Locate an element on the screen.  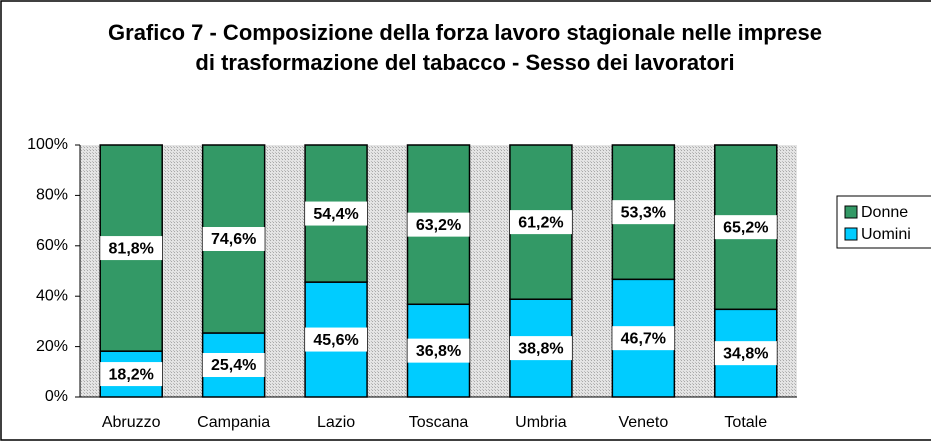
x-tick-label: Veneto is located at coordinates (643, 422).